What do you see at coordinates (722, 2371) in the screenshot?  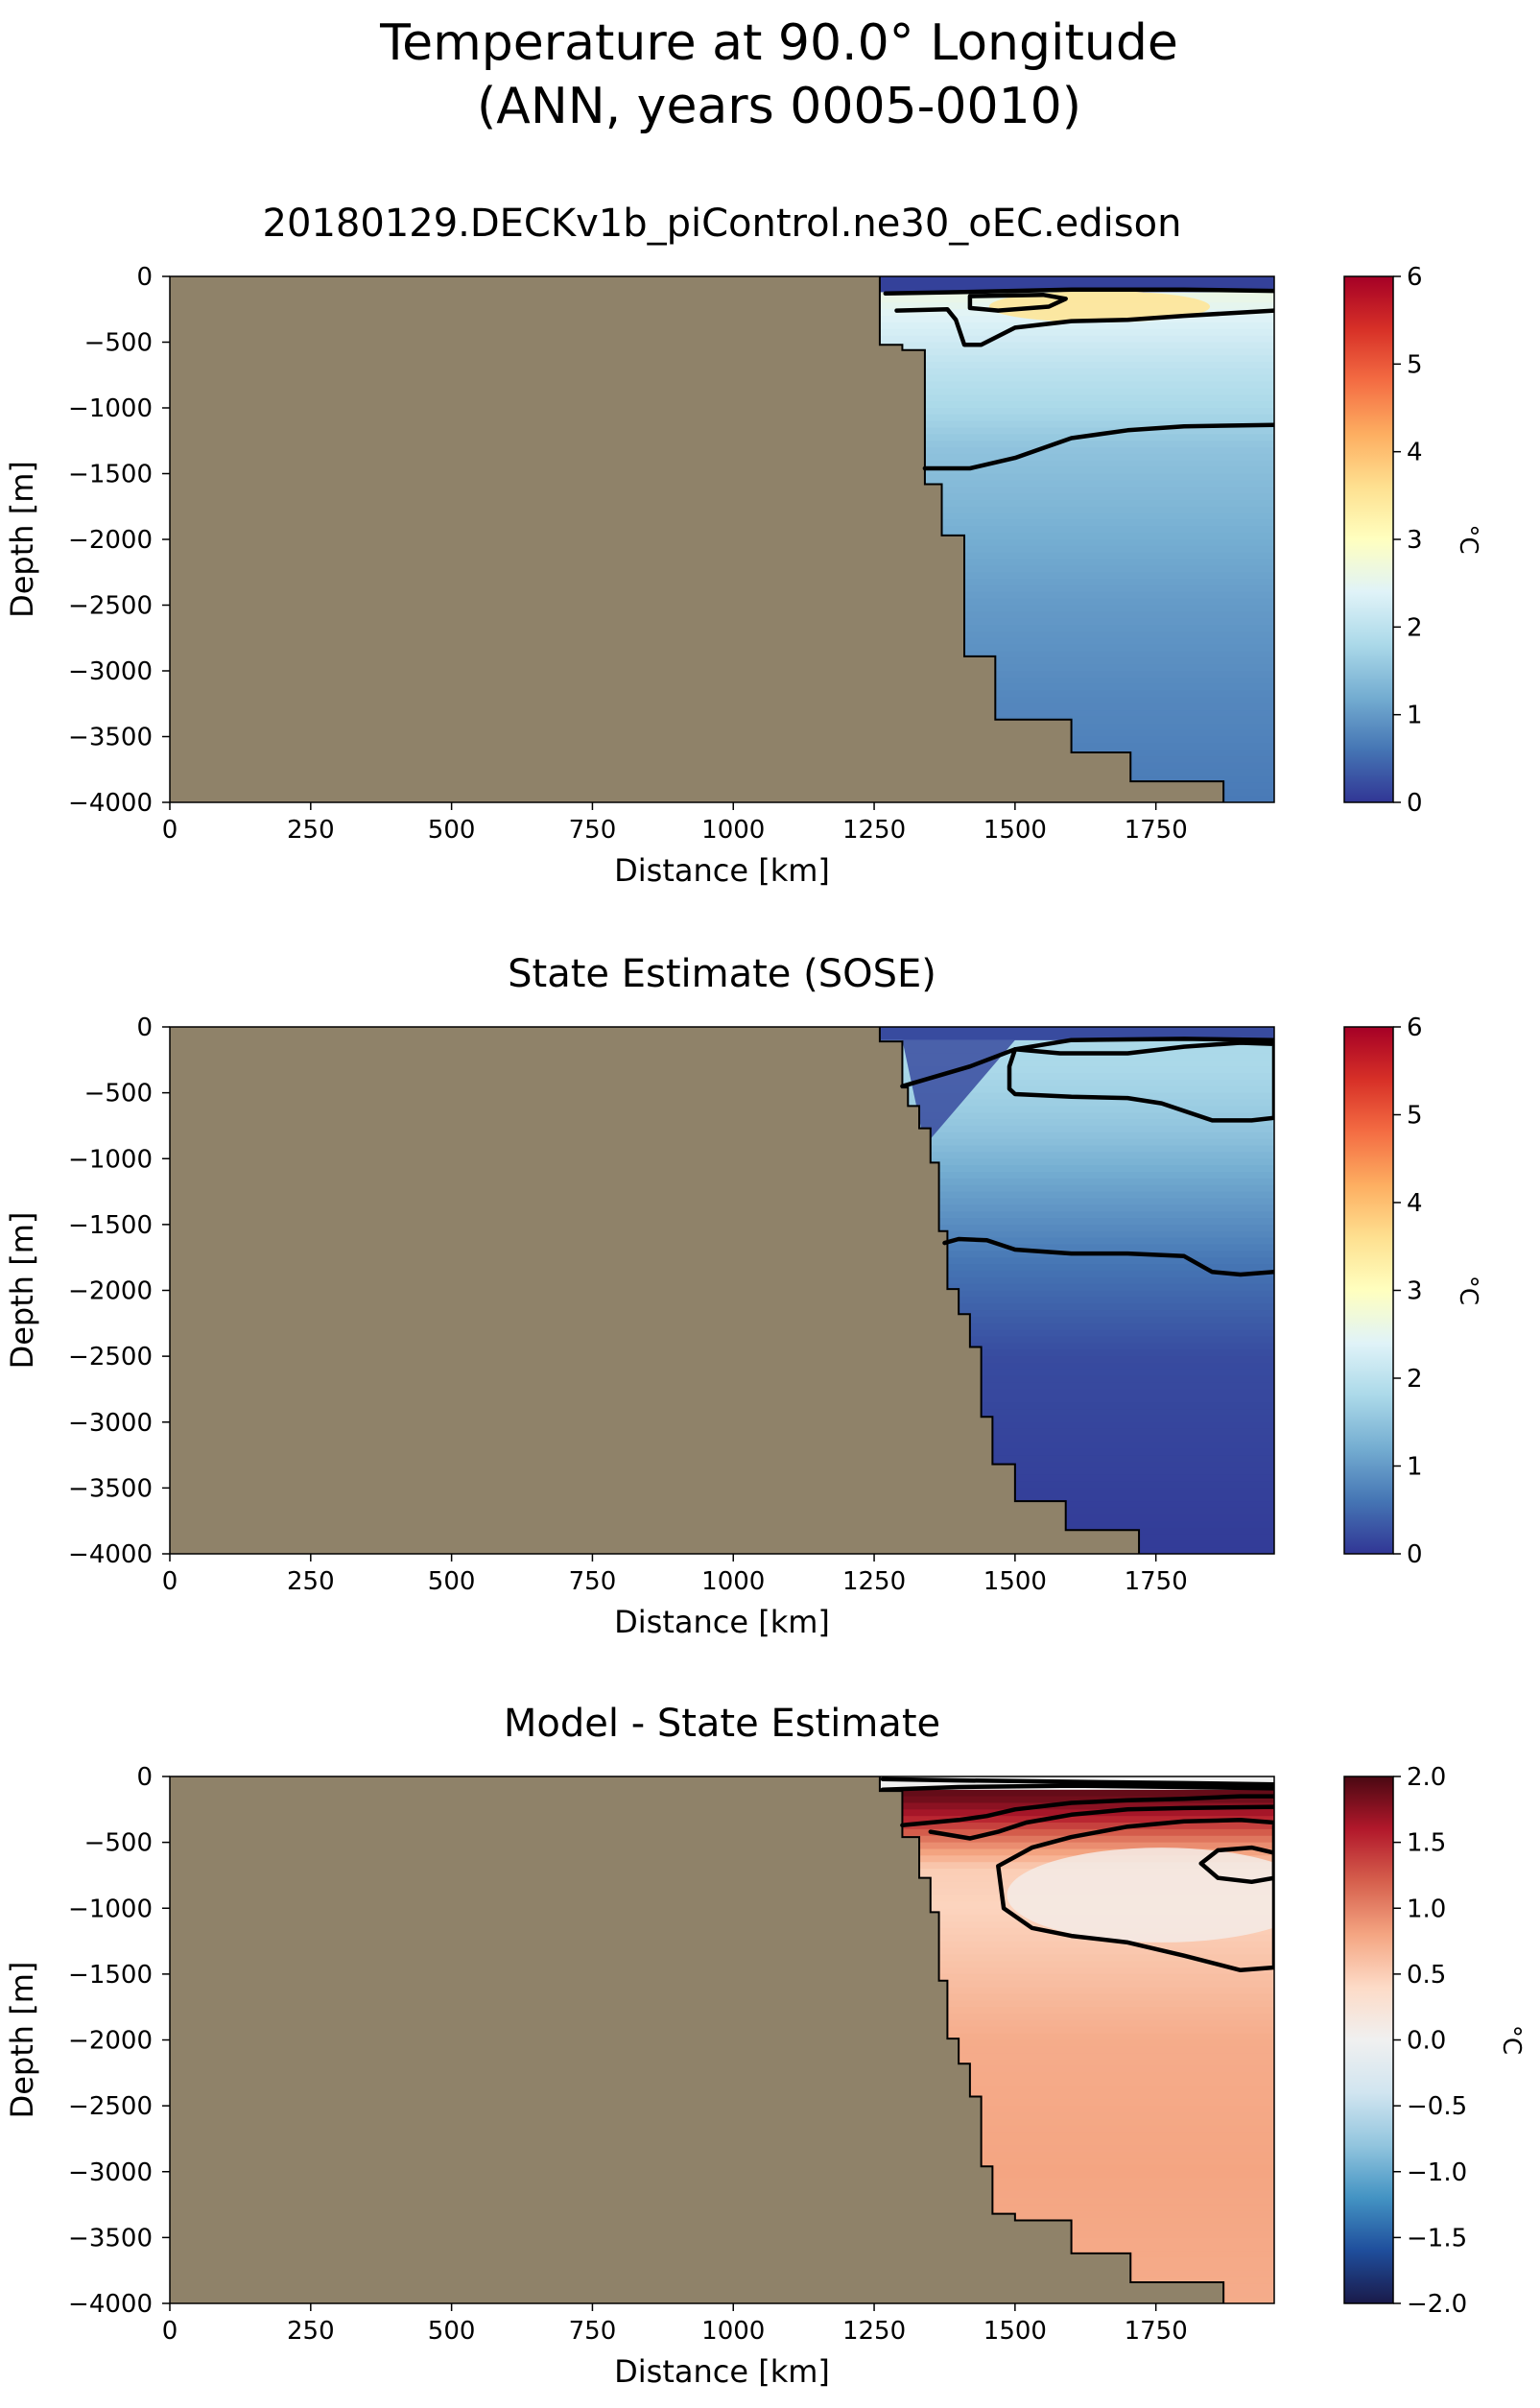 I see `x-axis-label: Distance [km]` at bounding box center [722, 2371].